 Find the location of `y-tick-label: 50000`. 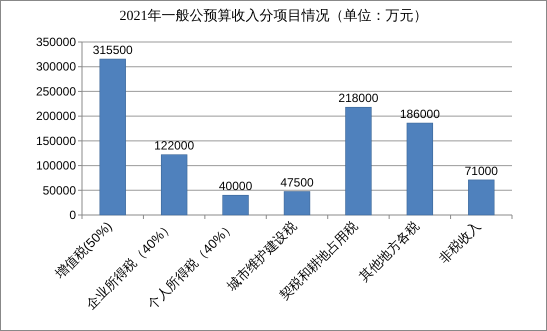

y-tick-label: 50000 is located at coordinates (59, 190).